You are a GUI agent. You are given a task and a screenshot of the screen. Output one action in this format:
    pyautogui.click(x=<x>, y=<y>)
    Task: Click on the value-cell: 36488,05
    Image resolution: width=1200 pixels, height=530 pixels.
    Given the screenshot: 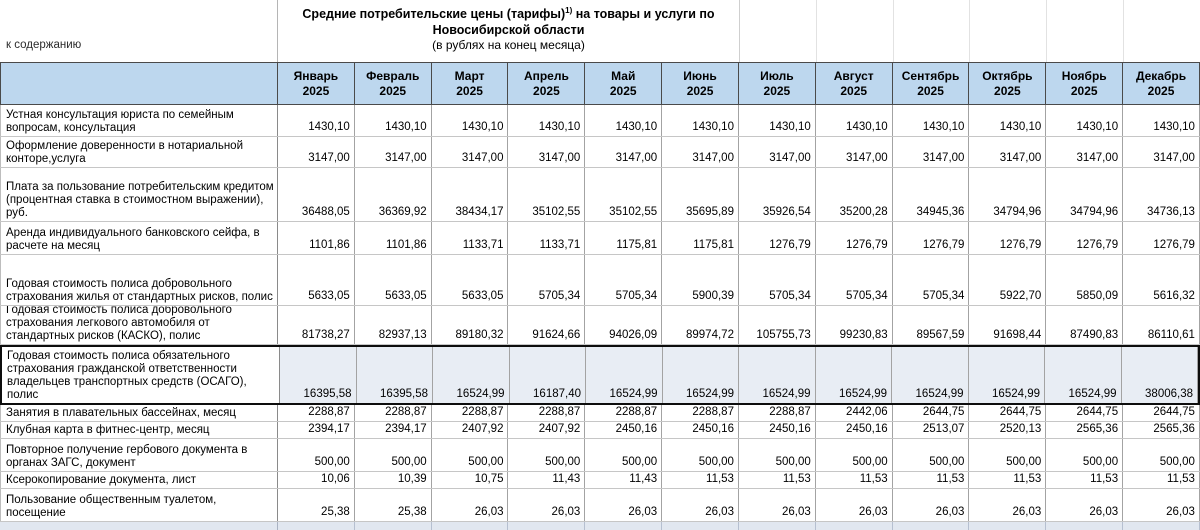 What is the action you would take?
    pyautogui.click(x=316, y=194)
    